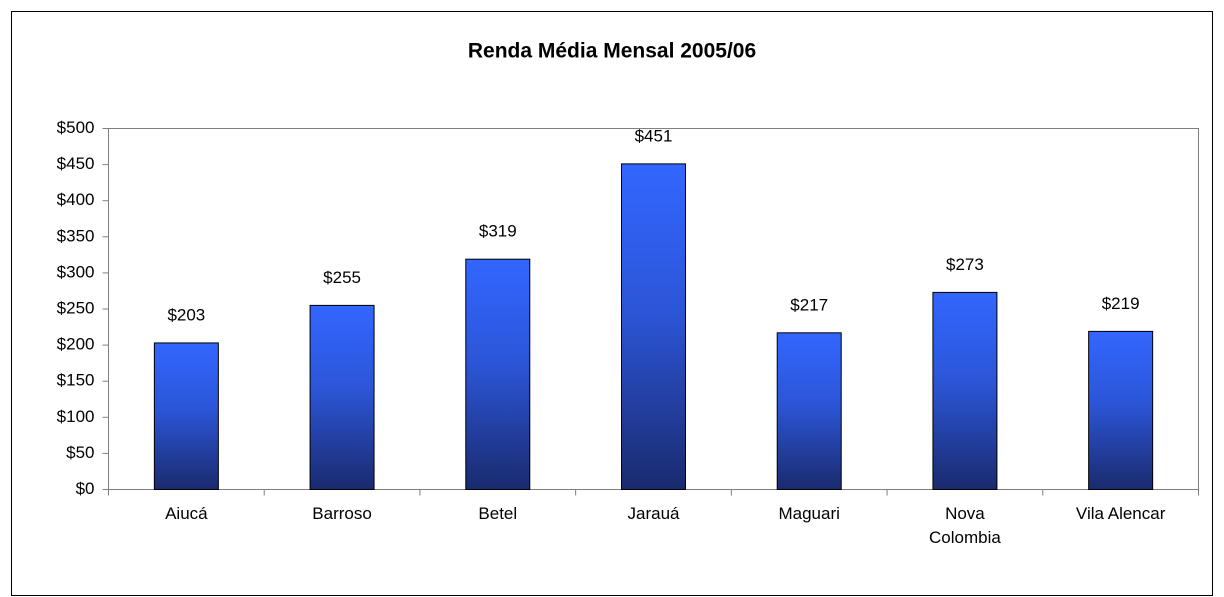  I want to click on data-label: $255, so click(342, 277).